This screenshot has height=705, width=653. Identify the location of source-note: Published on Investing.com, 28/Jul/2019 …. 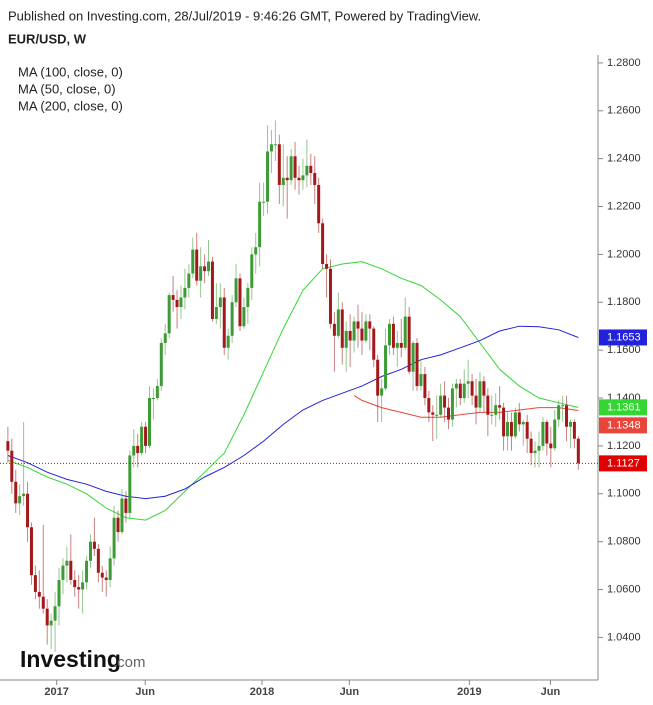
(244, 15).